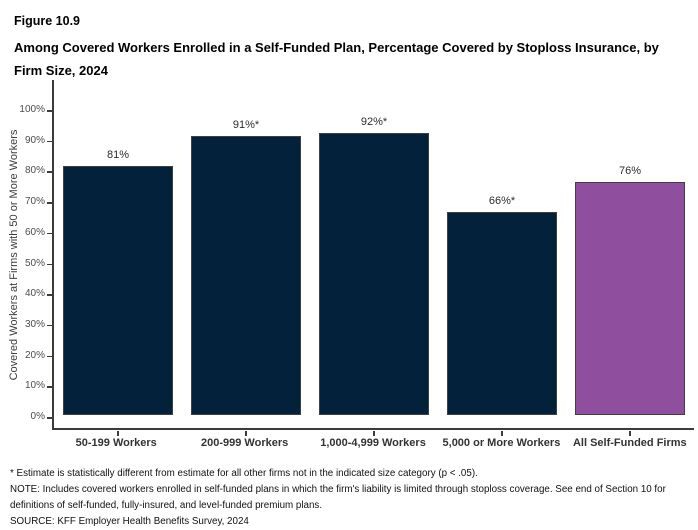 This screenshot has width=698, height=530. I want to click on y-tick-label: 20%, so click(34, 355).